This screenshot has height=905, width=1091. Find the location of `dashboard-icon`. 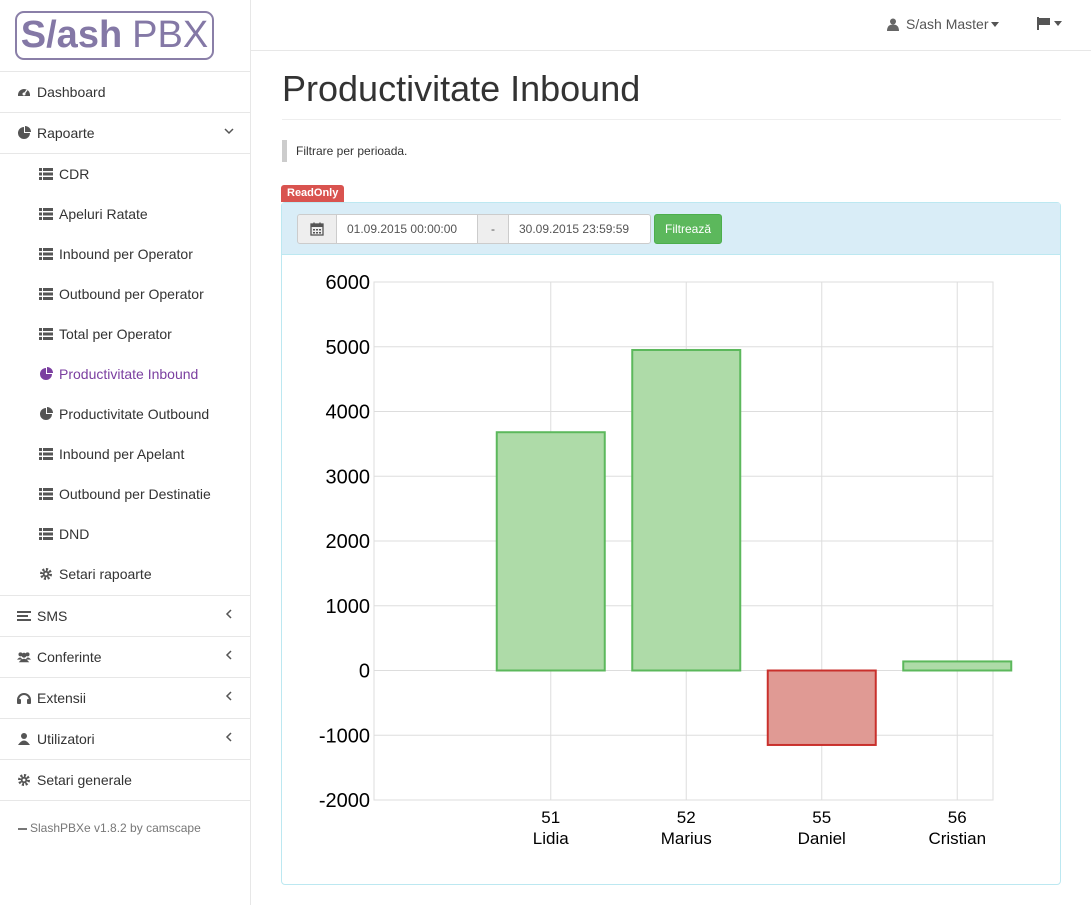

dashboard-icon is located at coordinates (24, 92).